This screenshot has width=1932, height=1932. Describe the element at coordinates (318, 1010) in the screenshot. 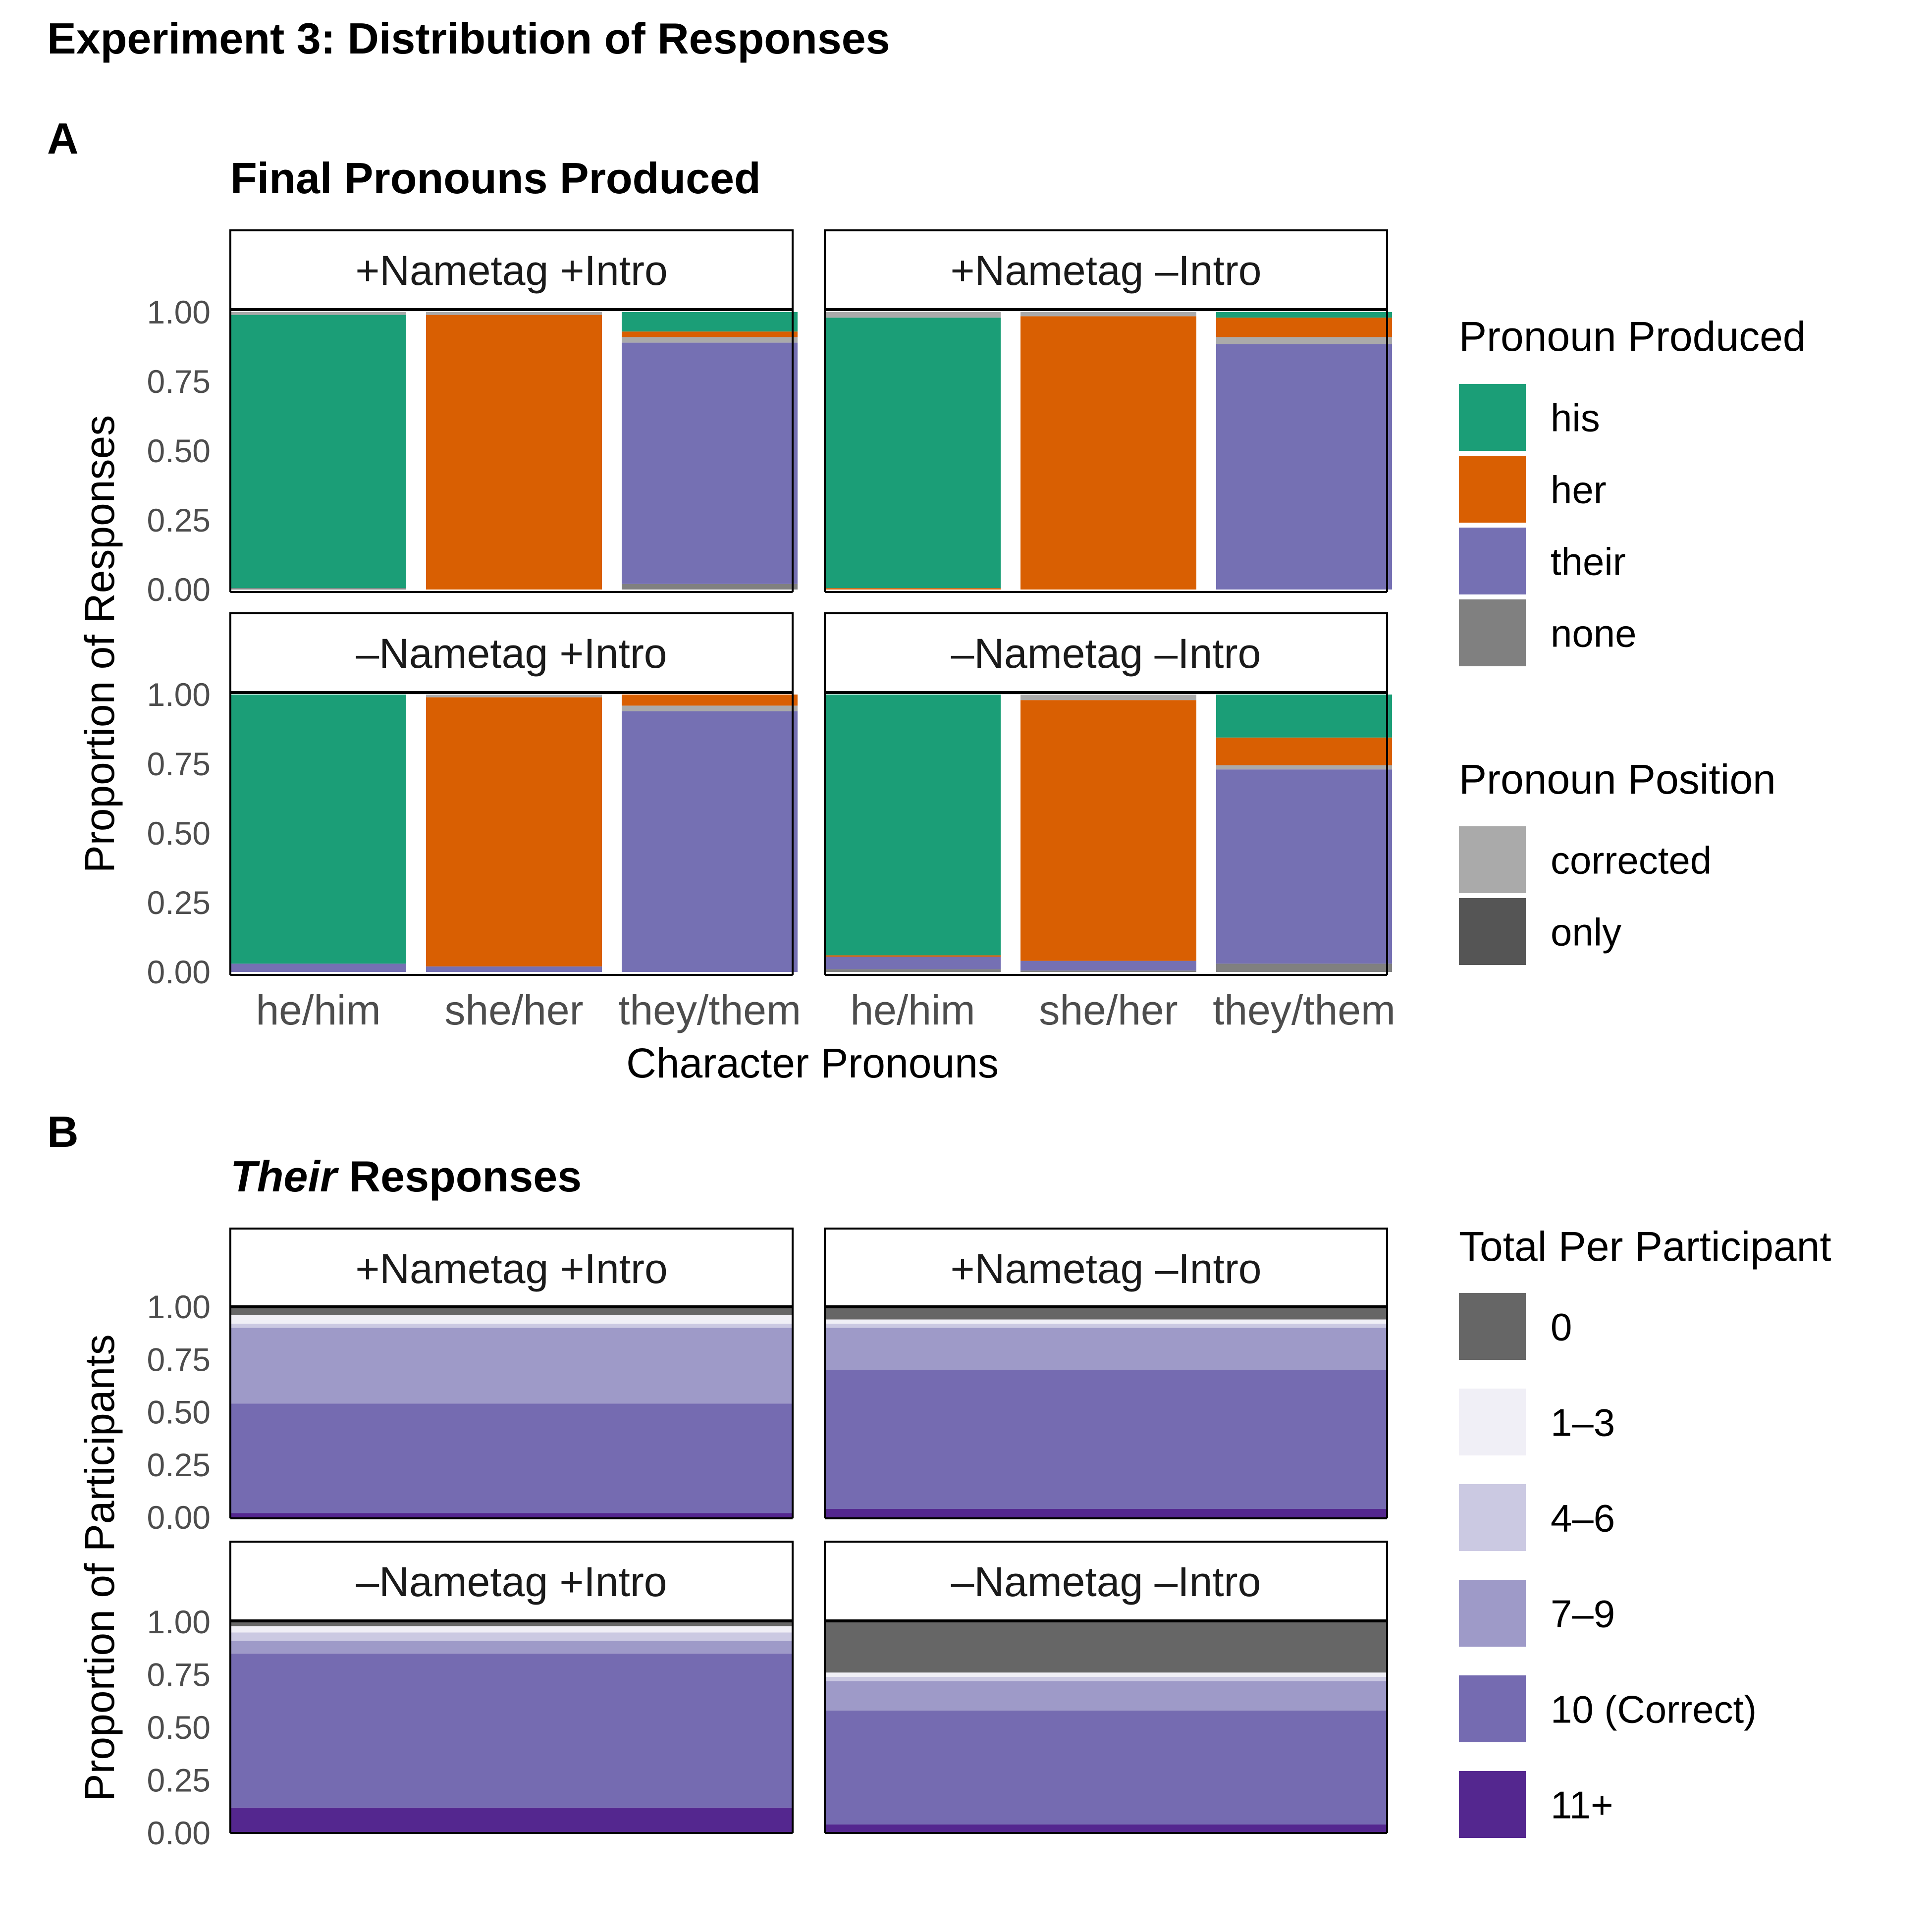

I see `x-tick-label-he-him: he/him` at that location.